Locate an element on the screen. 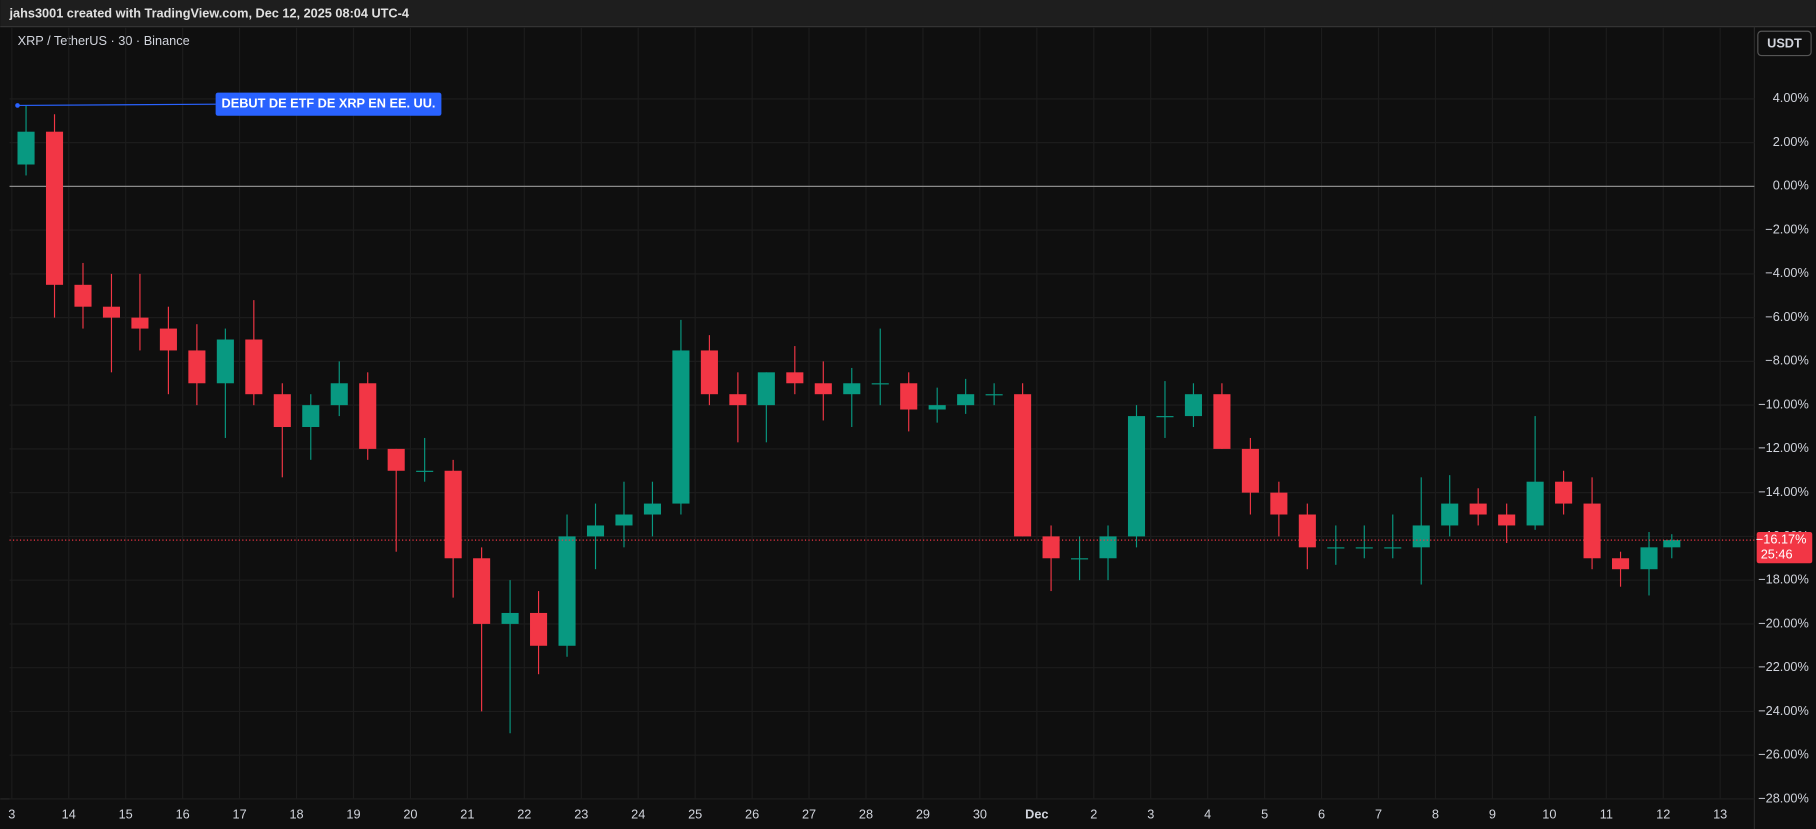  x-tick-label: 6 is located at coordinates (1321, 813).